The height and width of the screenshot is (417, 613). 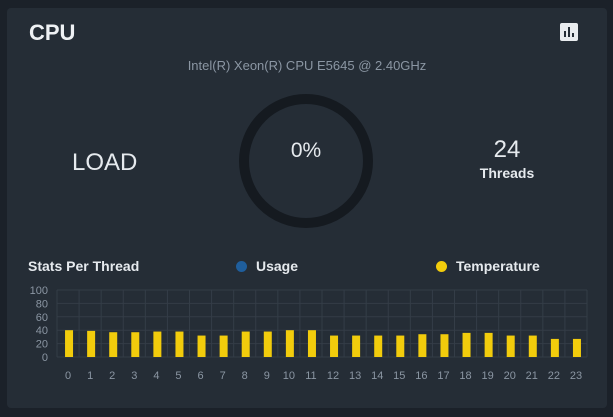 What do you see at coordinates (569, 32) in the screenshot?
I see `bar-chart-icon` at bounding box center [569, 32].